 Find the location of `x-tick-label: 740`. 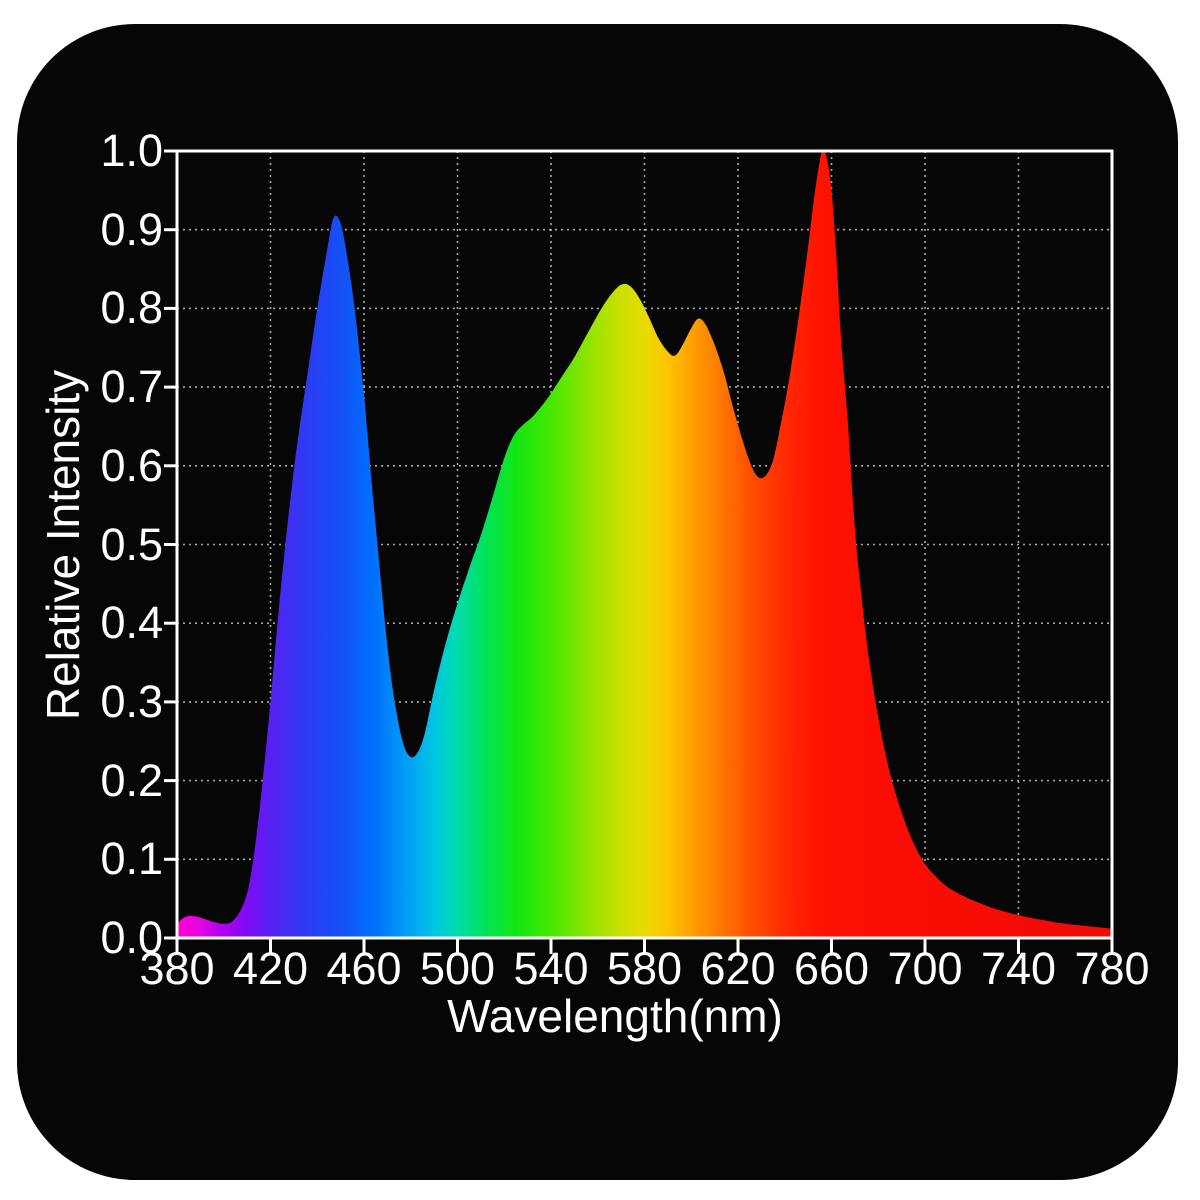

x-tick-label: 740 is located at coordinates (1018, 968).